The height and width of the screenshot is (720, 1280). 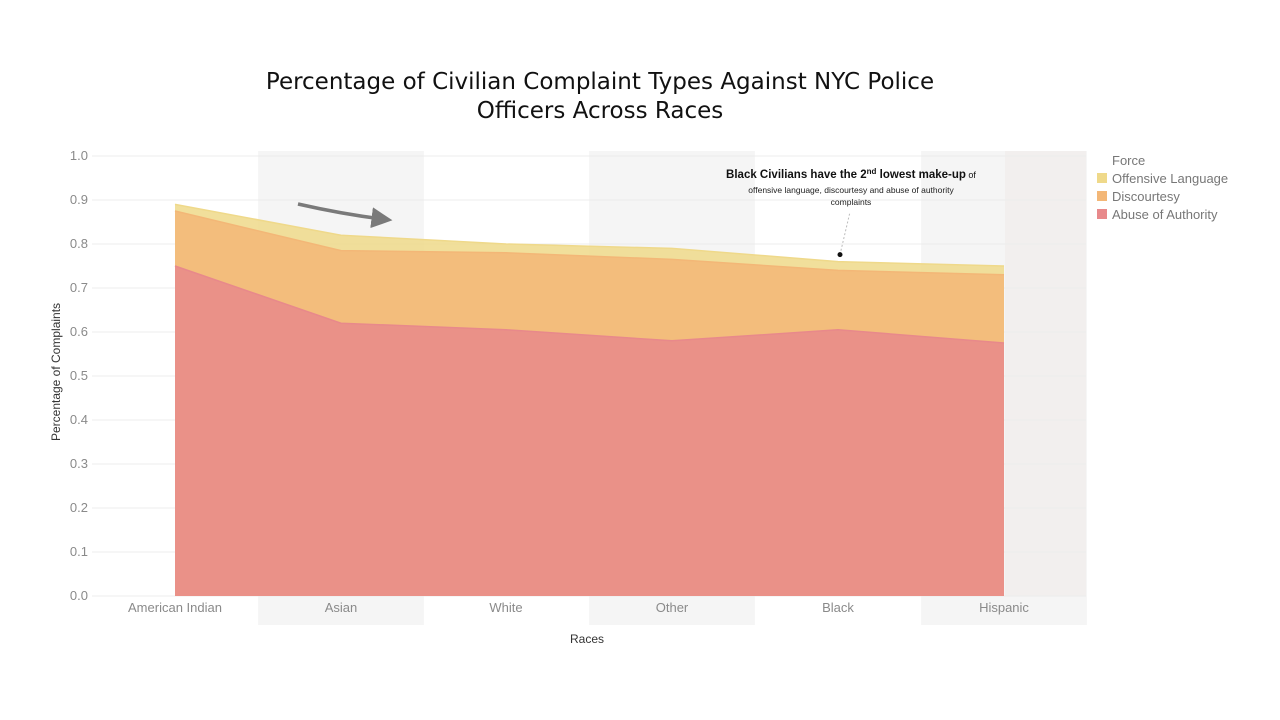 What do you see at coordinates (840, 255) in the screenshot?
I see `annotation-point` at bounding box center [840, 255].